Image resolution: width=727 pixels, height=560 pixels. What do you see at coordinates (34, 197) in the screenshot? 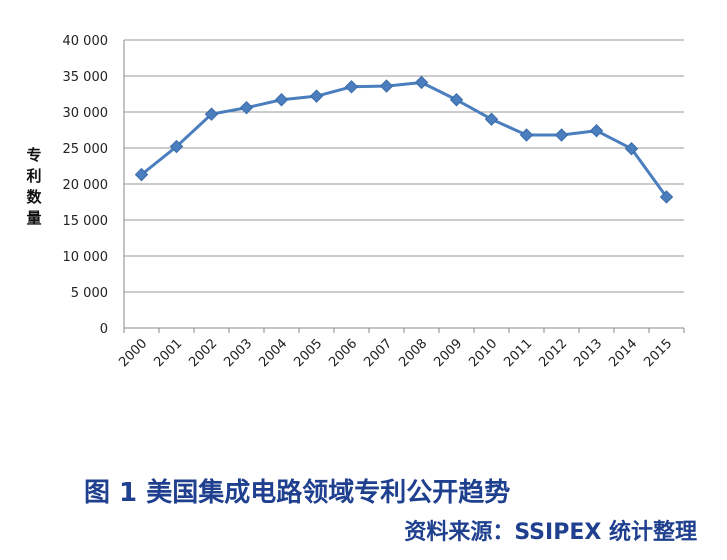
I see `y-axis-label-char: 数` at bounding box center [34, 197].